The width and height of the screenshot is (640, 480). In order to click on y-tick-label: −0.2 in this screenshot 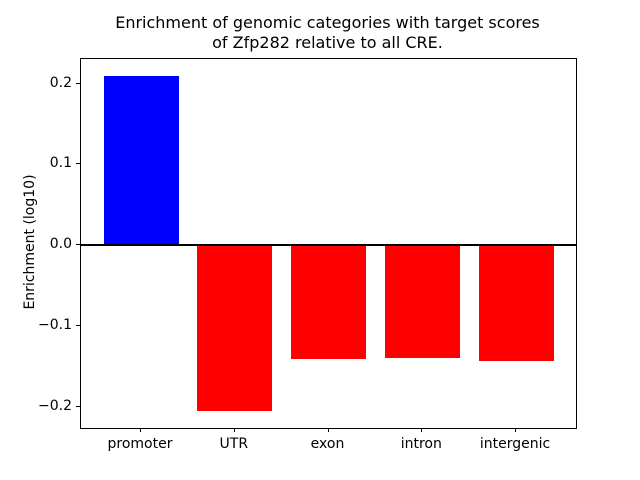, I will do `click(55, 405)`.